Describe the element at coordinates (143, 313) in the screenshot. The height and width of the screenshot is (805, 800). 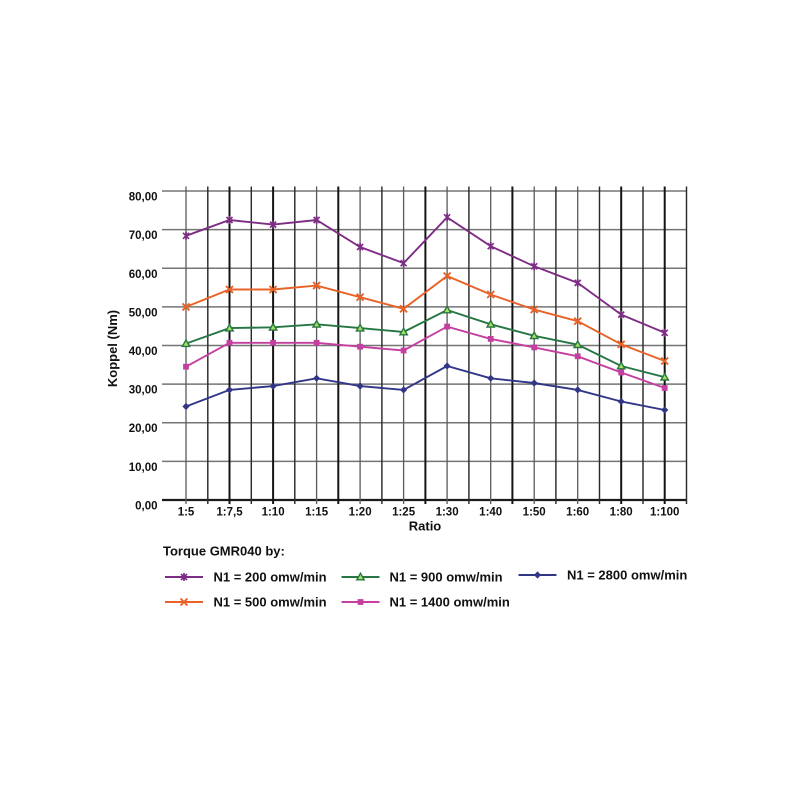
I see `svg-text: 50,00` at that location.